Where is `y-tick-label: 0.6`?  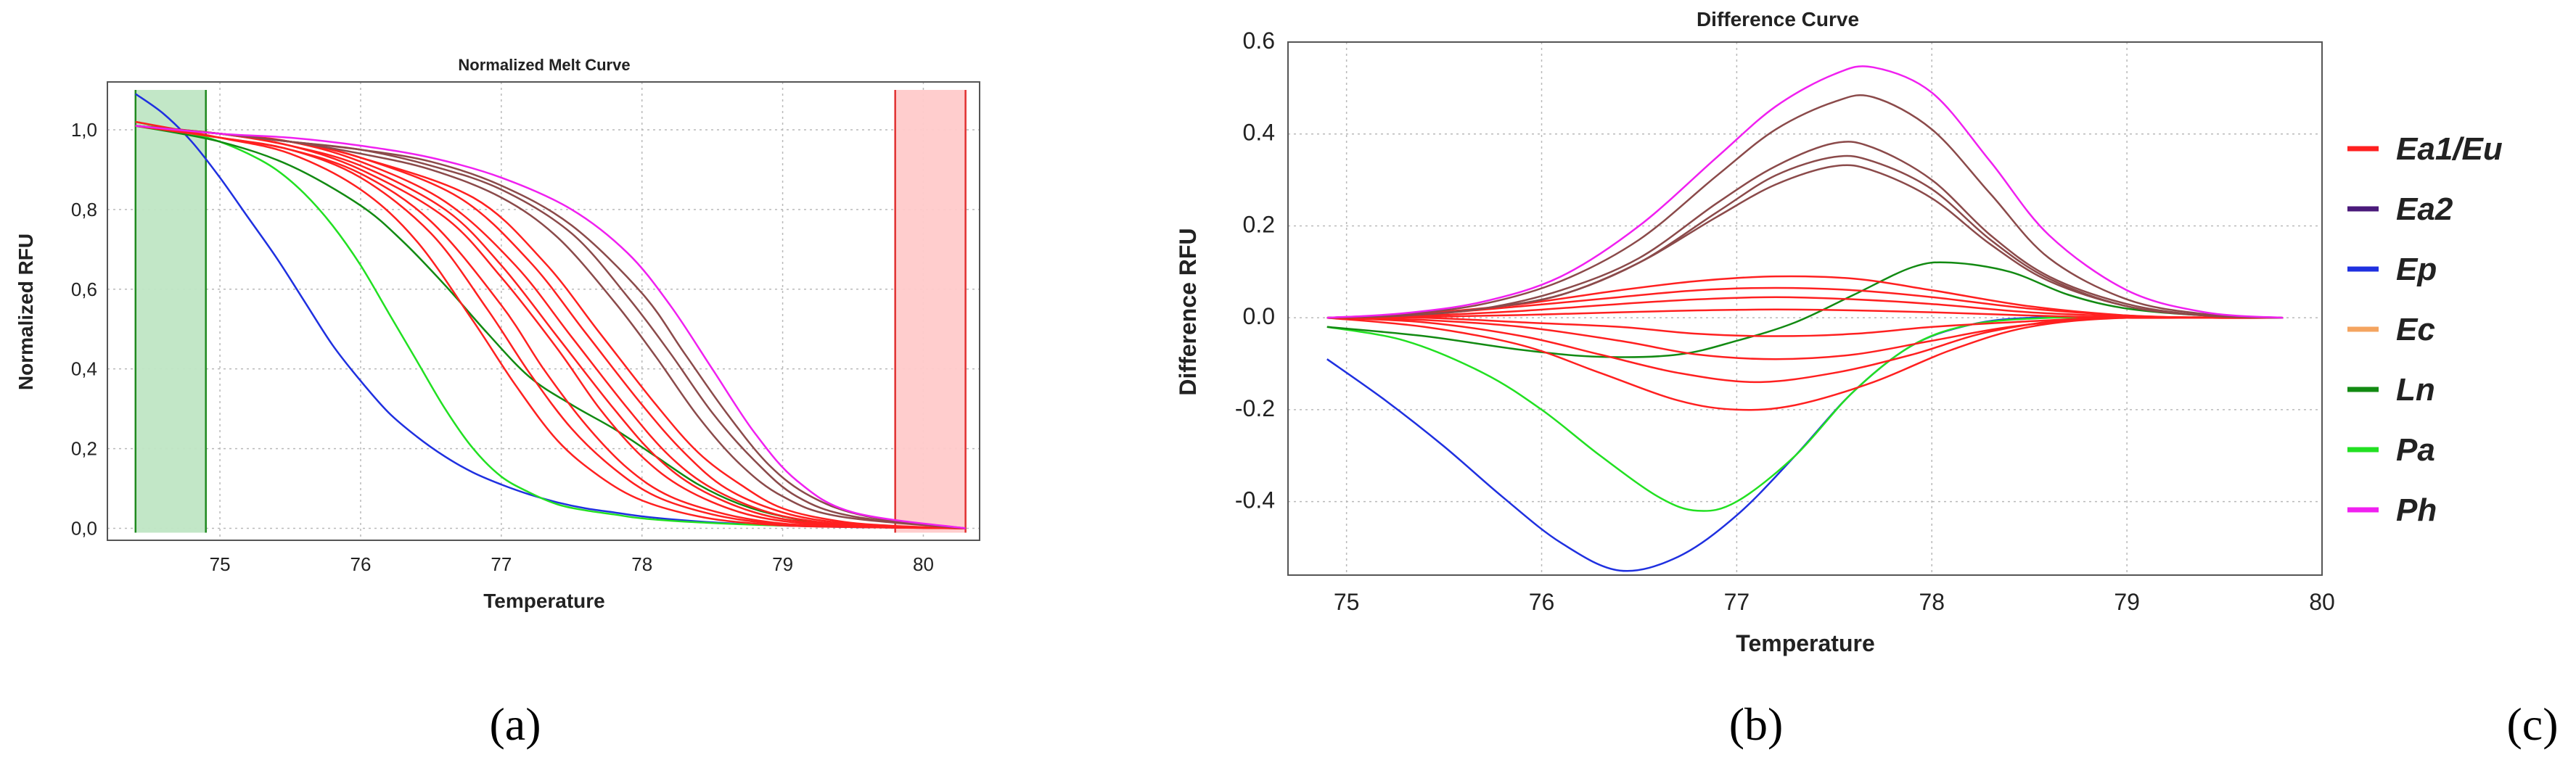 y-tick-label: 0.6 is located at coordinates (1259, 41).